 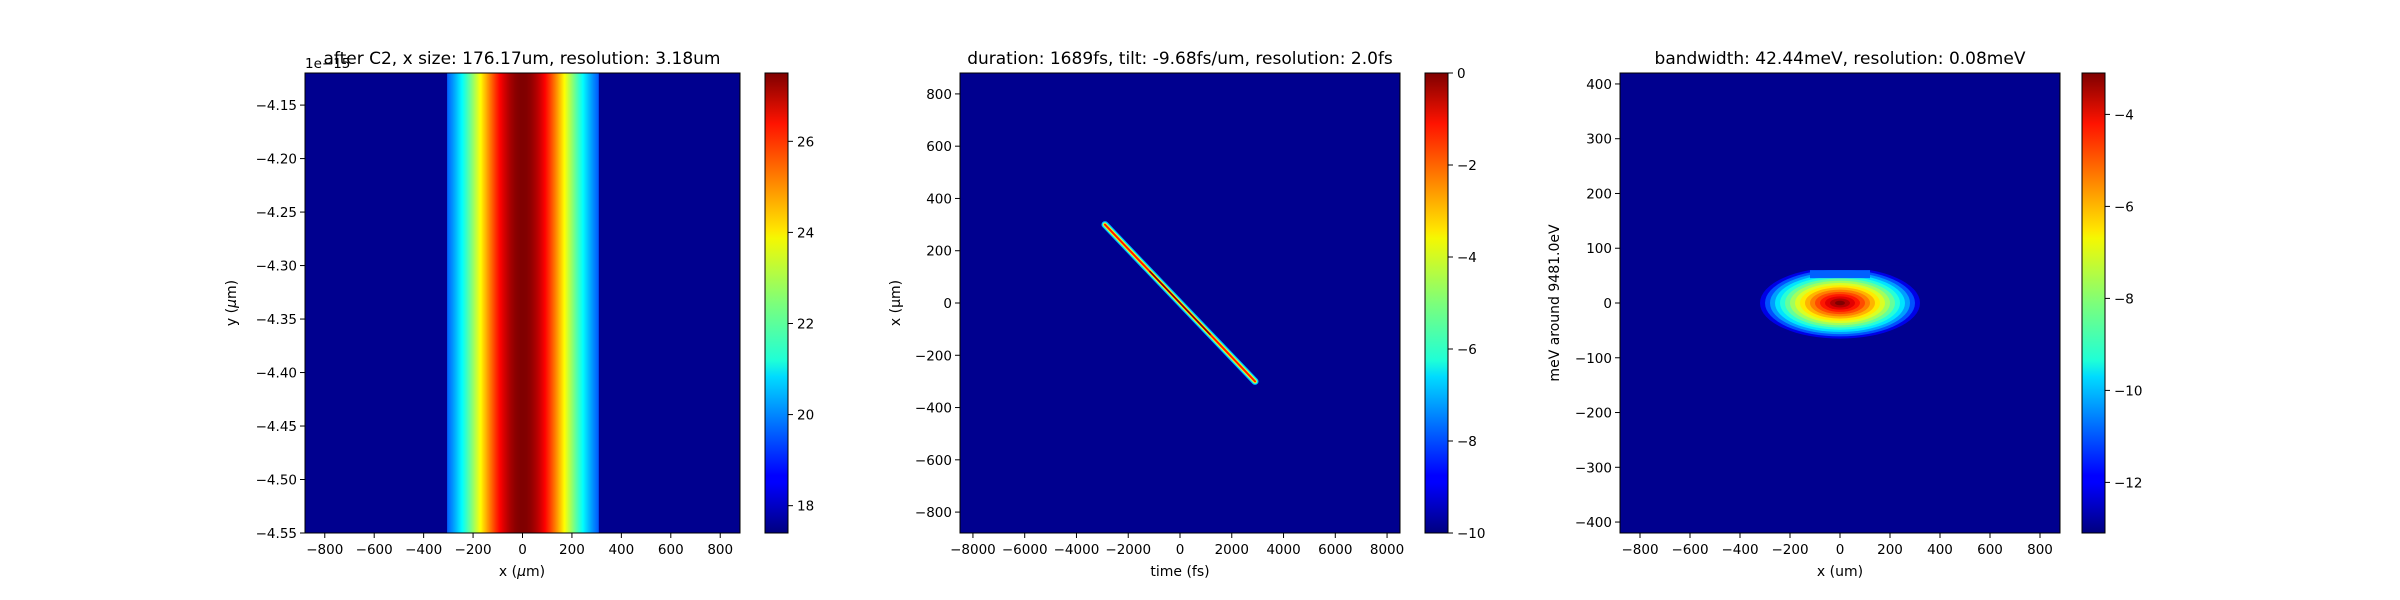 I want to click on colorbar-tick-label: 18, so click(x=805, y=507).